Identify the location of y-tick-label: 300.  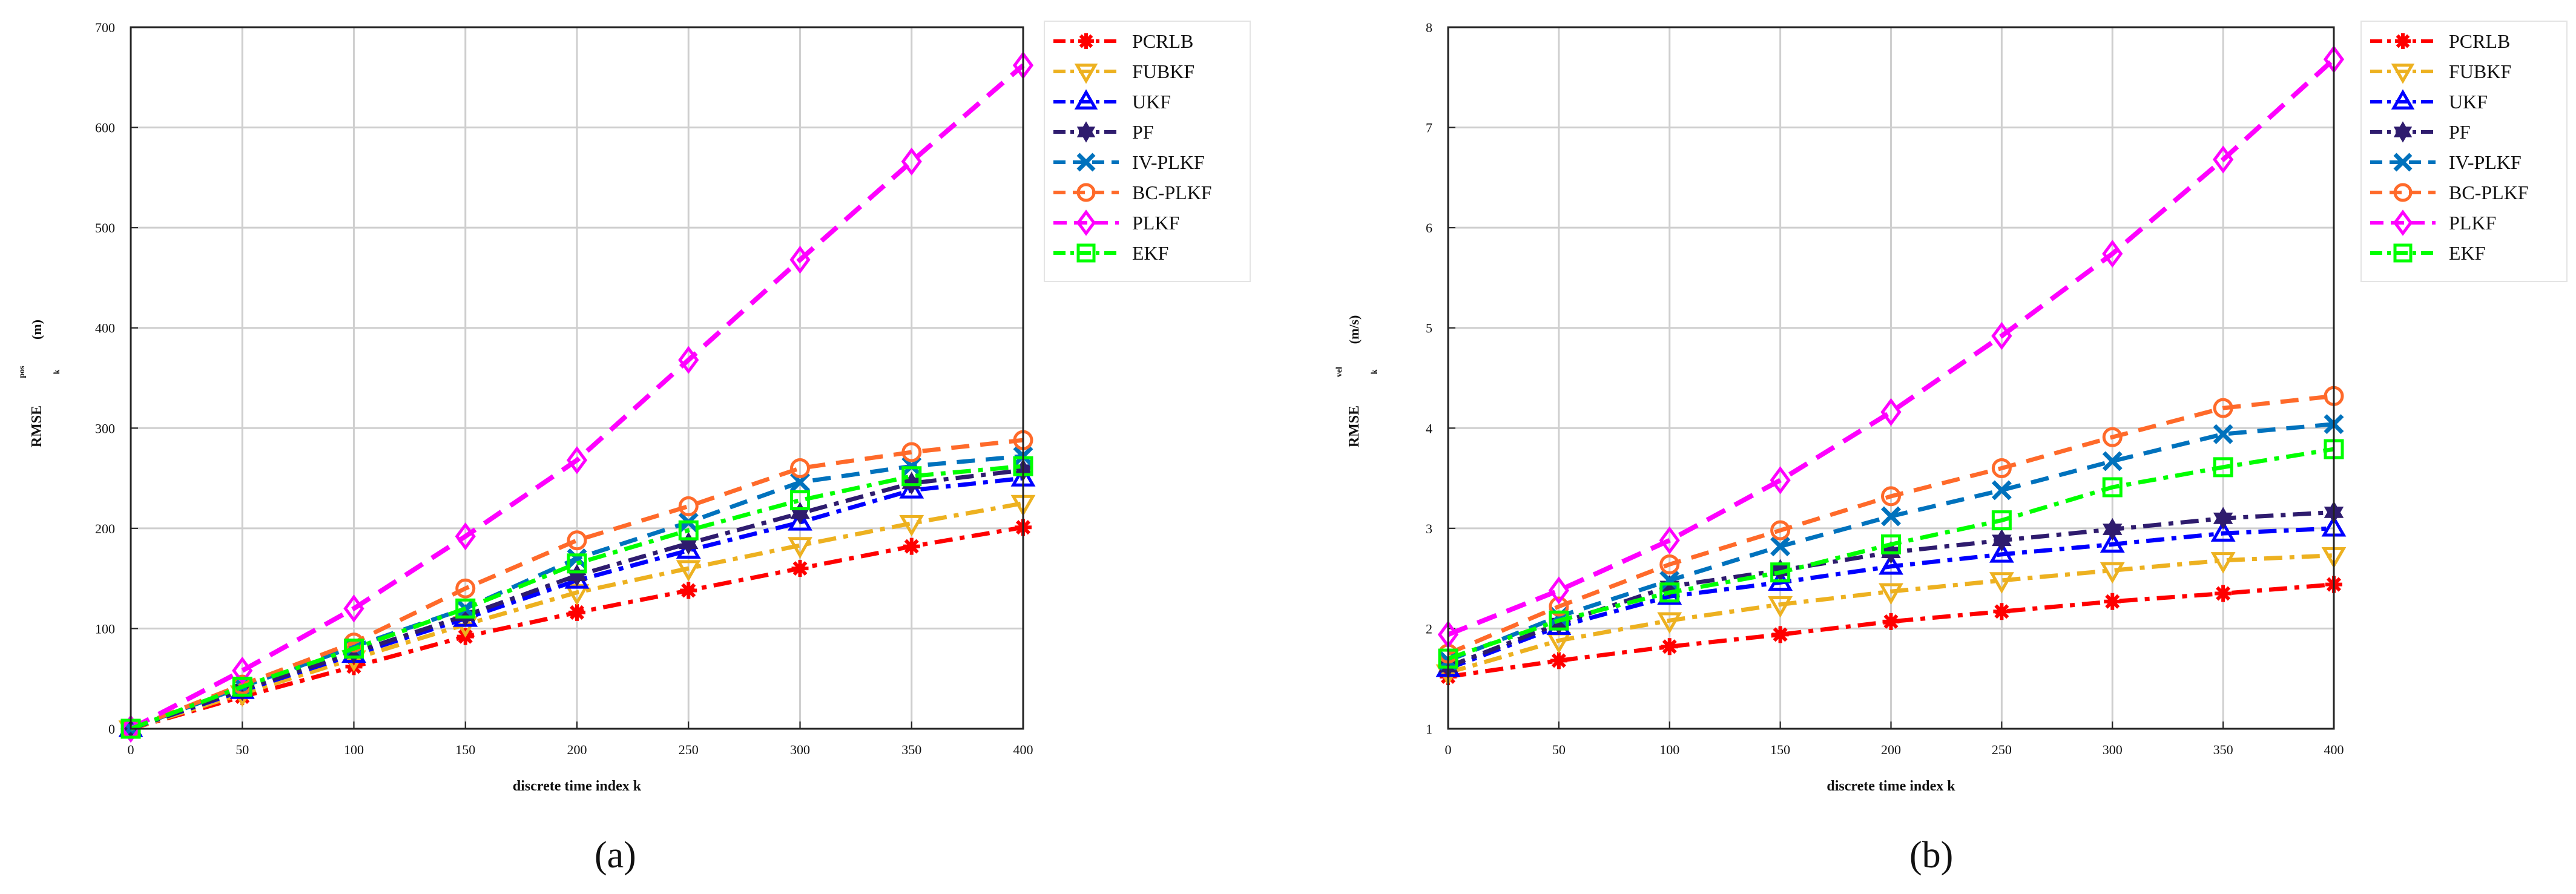
(105, 429).